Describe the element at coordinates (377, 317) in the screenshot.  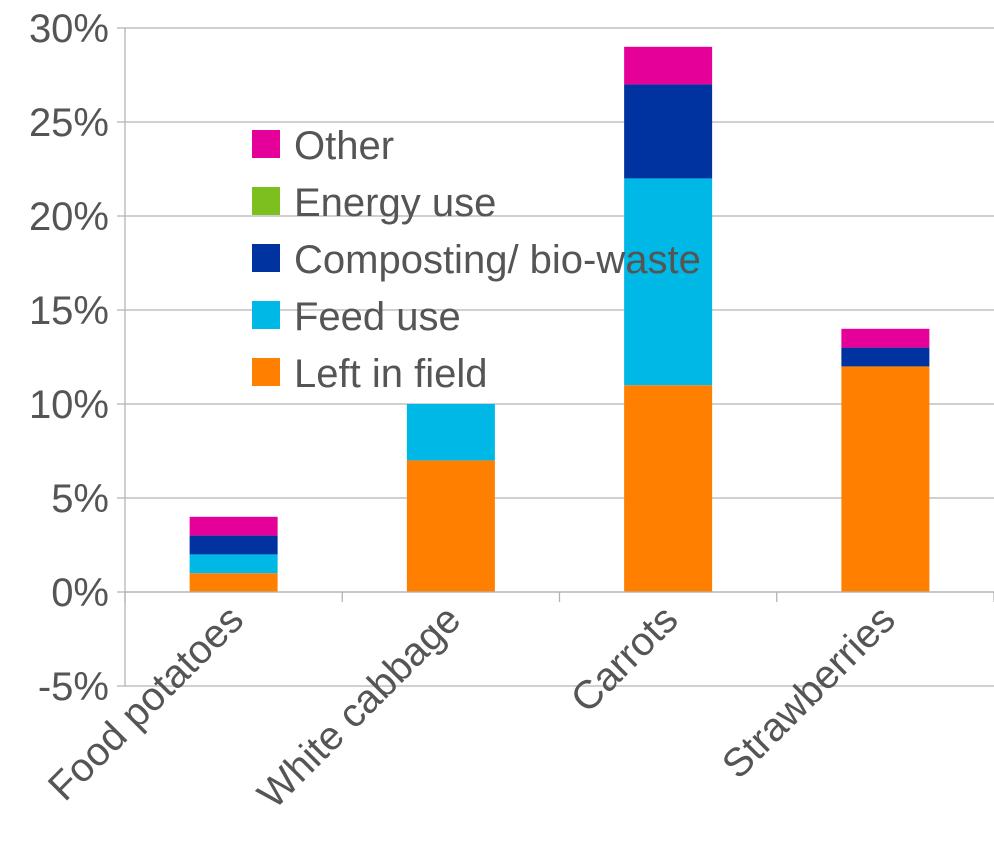
I see `legend-label: Feed use` at that location.